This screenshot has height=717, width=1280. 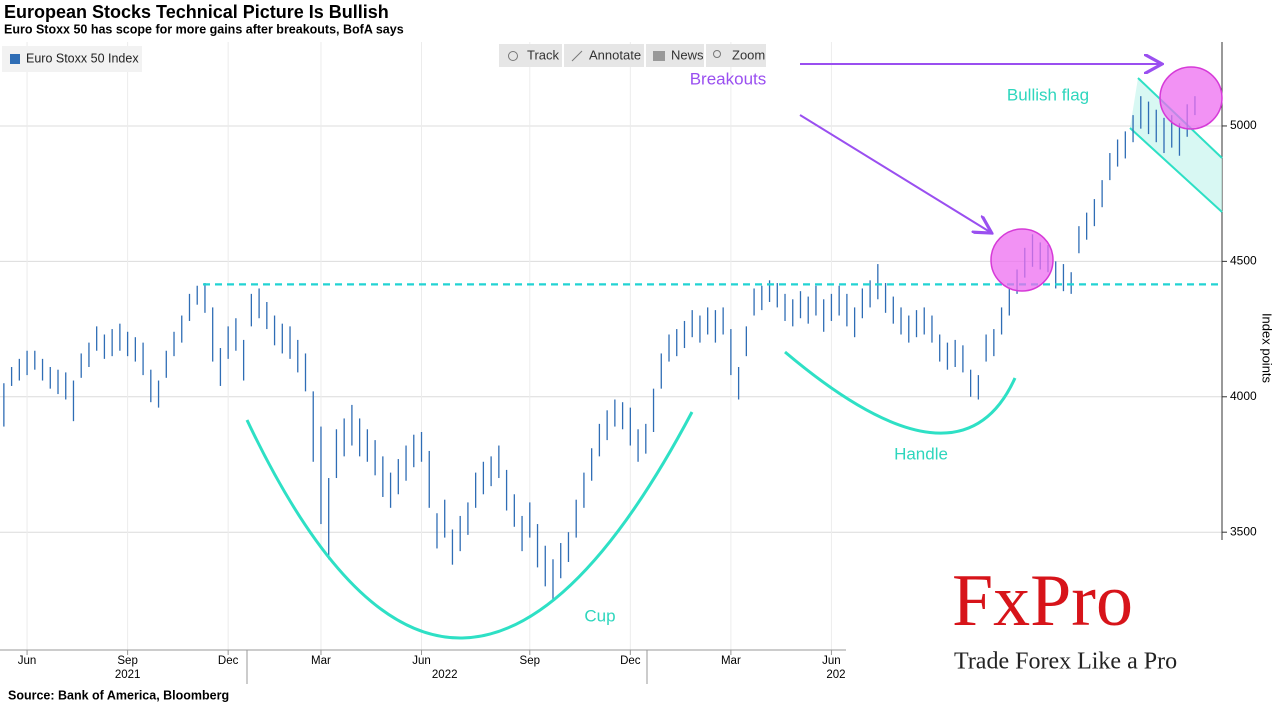 What do you see at coordinates (1243, 531) in the screenshot?
I see `y-tick-label: 3500` at bounding box center [1243, 531].